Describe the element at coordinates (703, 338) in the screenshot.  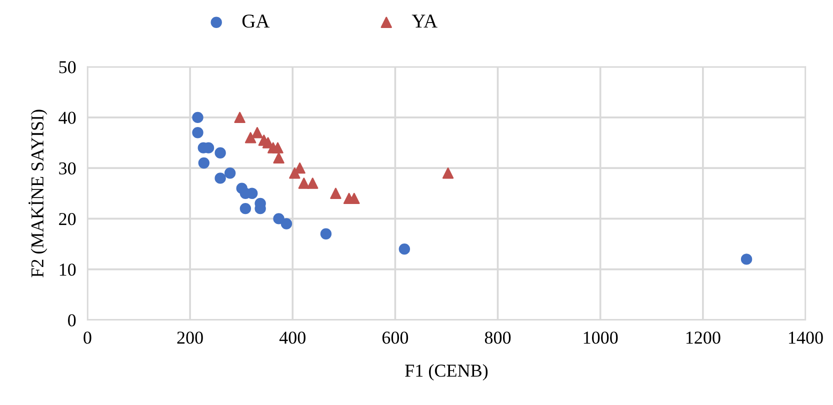
I see `x-tick-label: 1200` at that location.